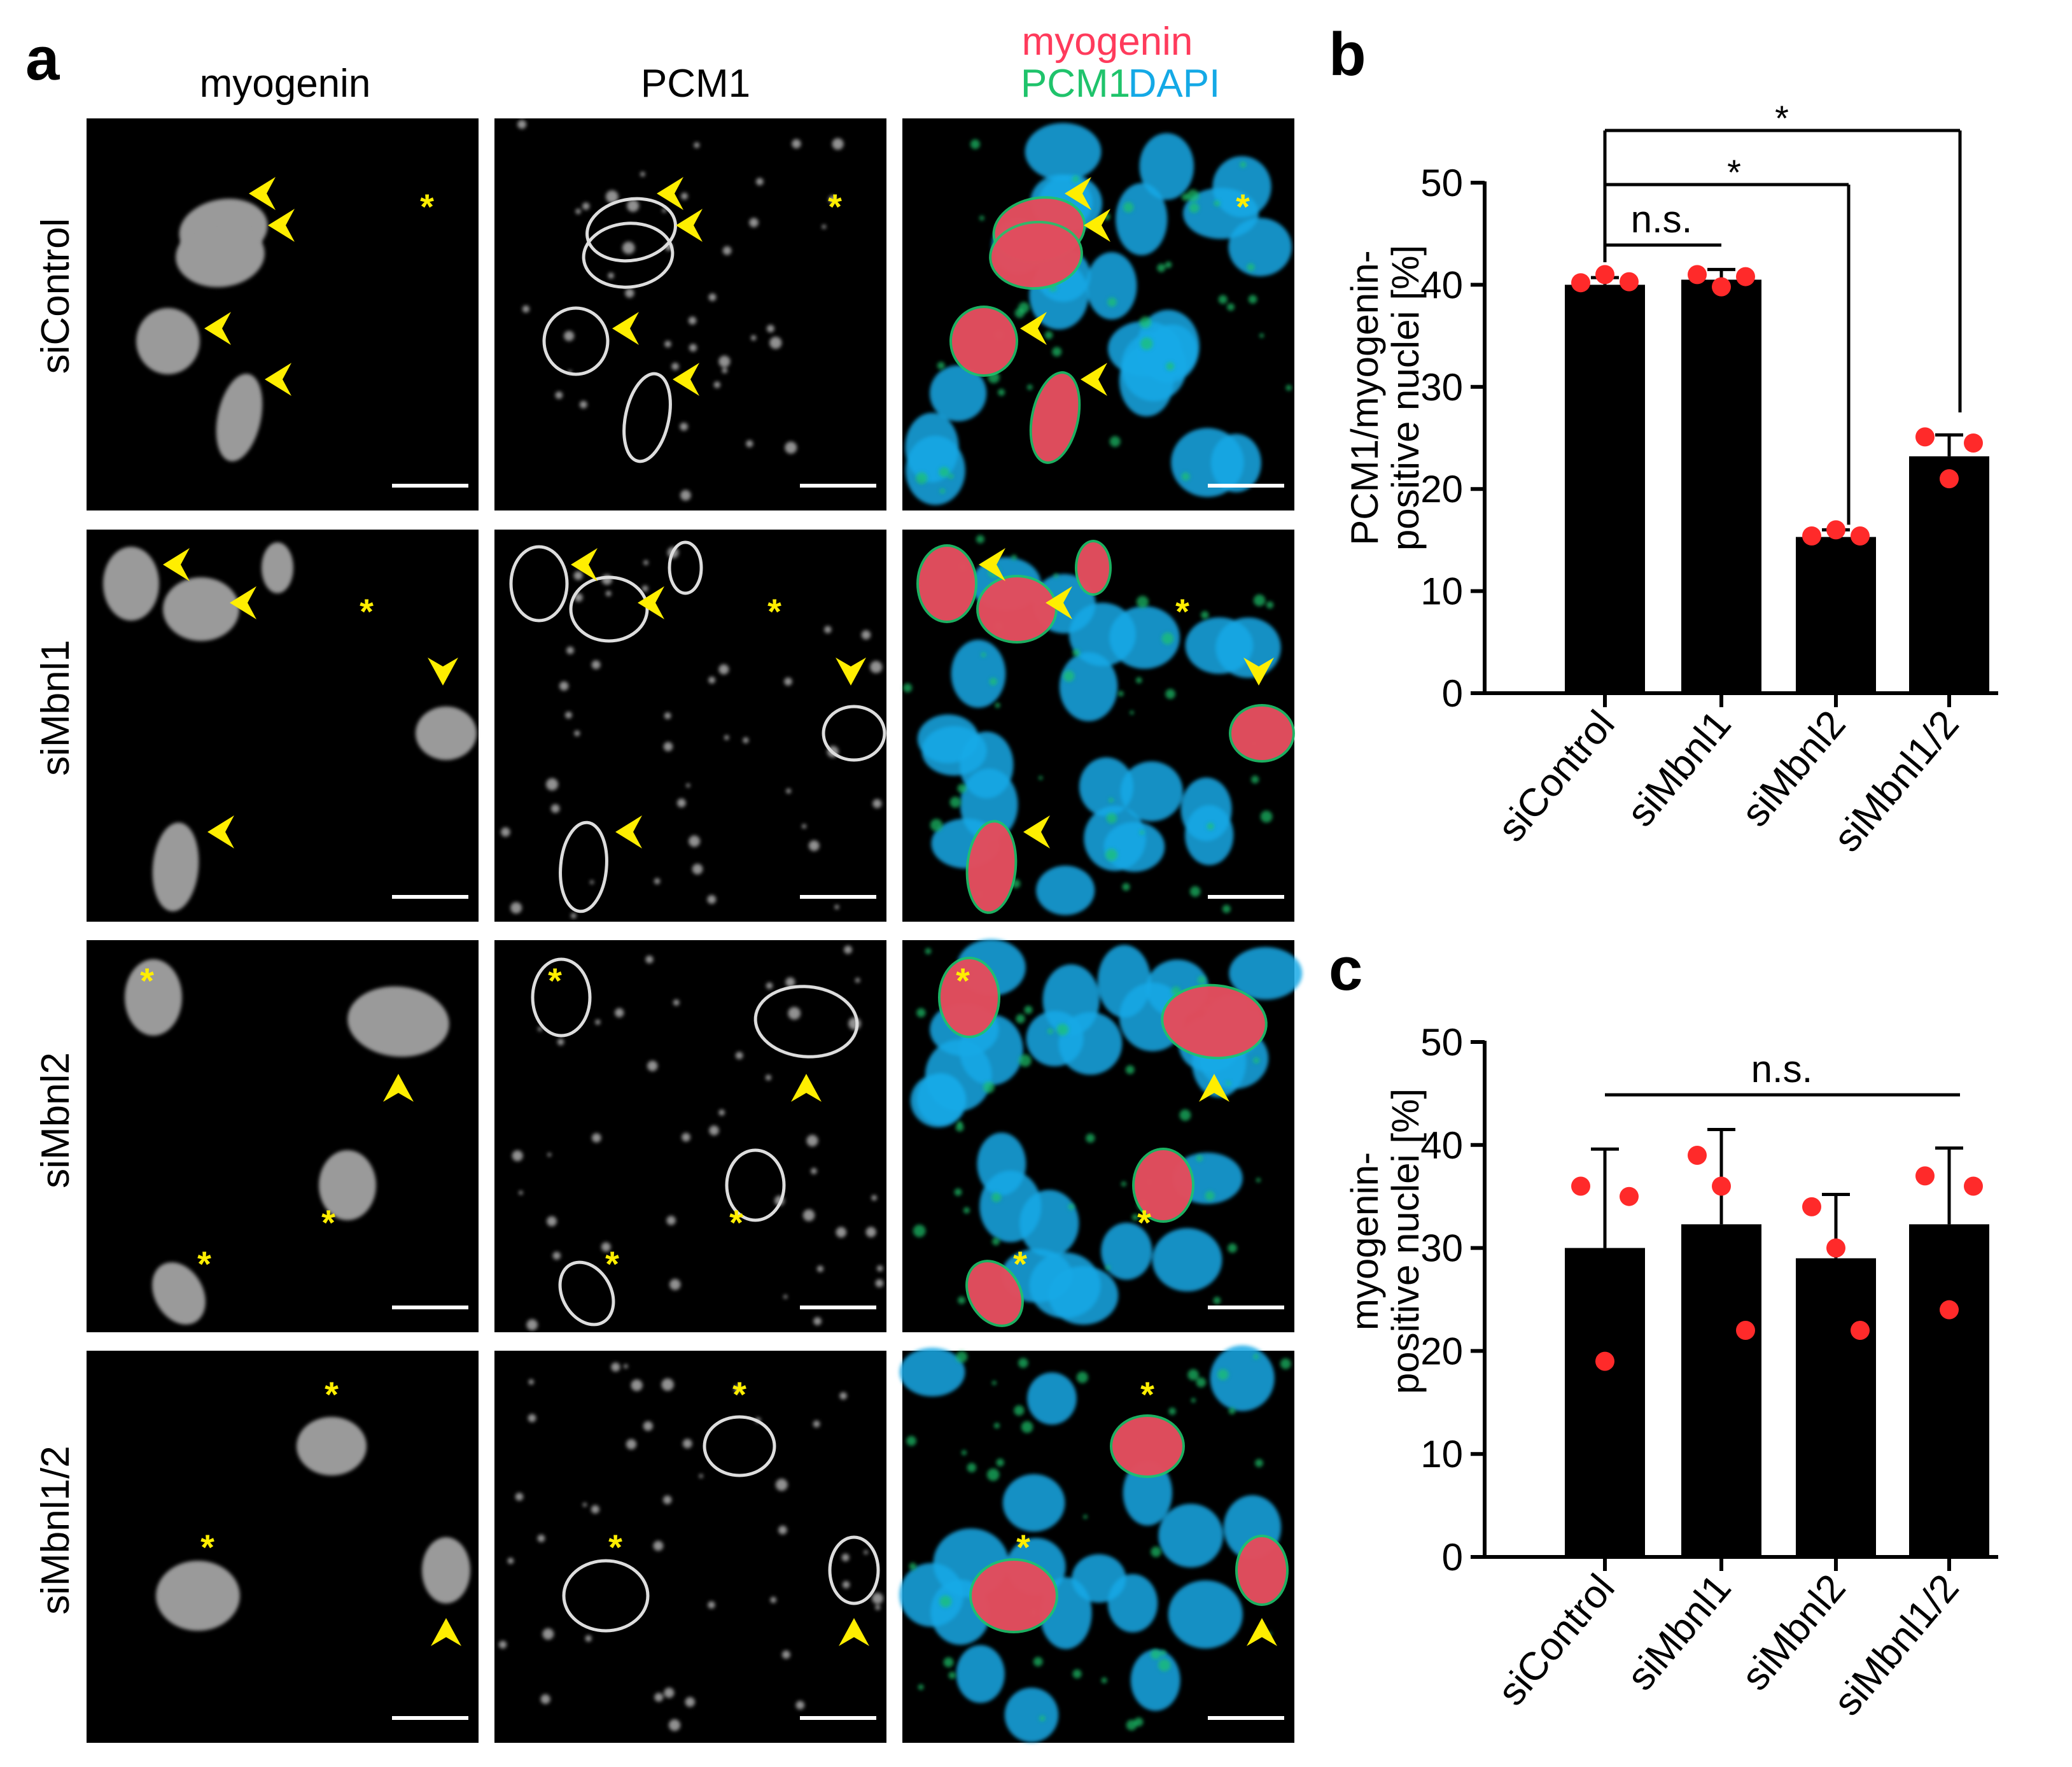 Image resolution: width=2072 pixels, height=1767 pixels. I want to click on row-label-simbnl1: siMbnl1, so click(56, 708).